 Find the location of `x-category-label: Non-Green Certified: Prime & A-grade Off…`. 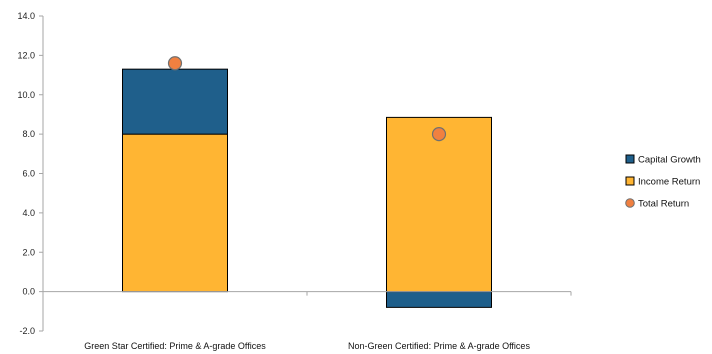

x-category-label: Non-Green Certified: Prime & A-grade Off… is located at coordinates (439, 346).